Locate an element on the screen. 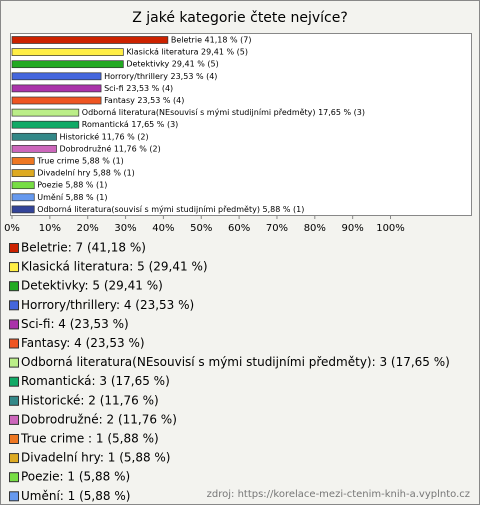  x-tick-label: 50% is located at coordinates (201, 228).